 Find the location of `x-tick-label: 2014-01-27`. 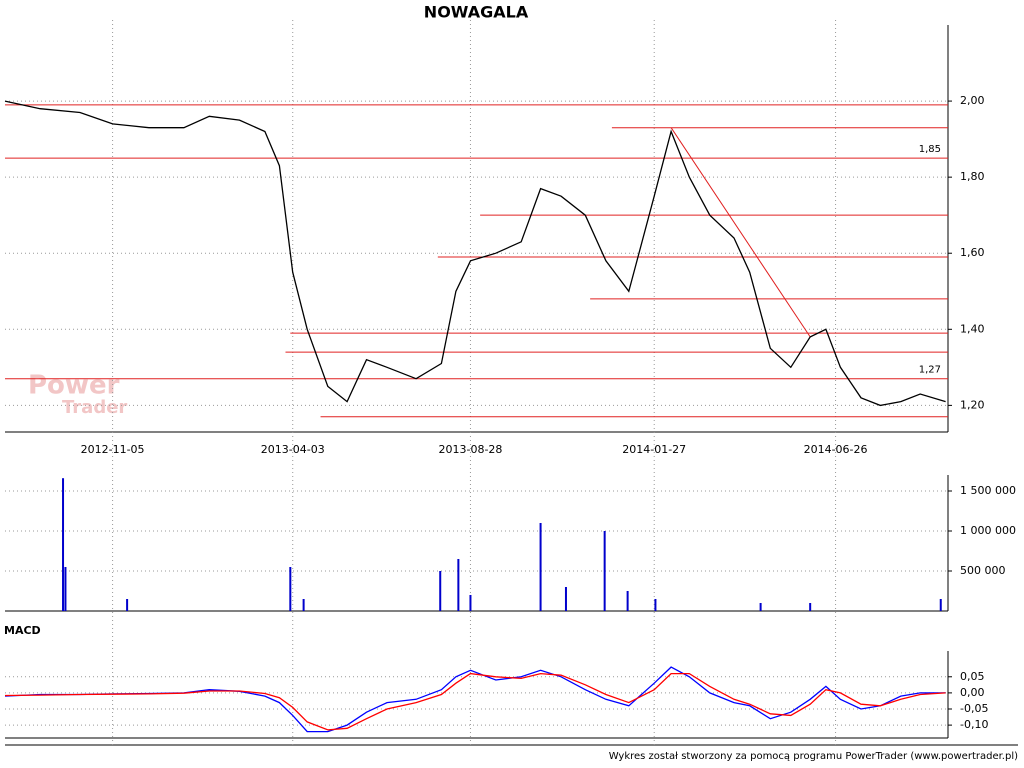

x-tick-label: 2014-01-27 is located at coordinates (654, 449).